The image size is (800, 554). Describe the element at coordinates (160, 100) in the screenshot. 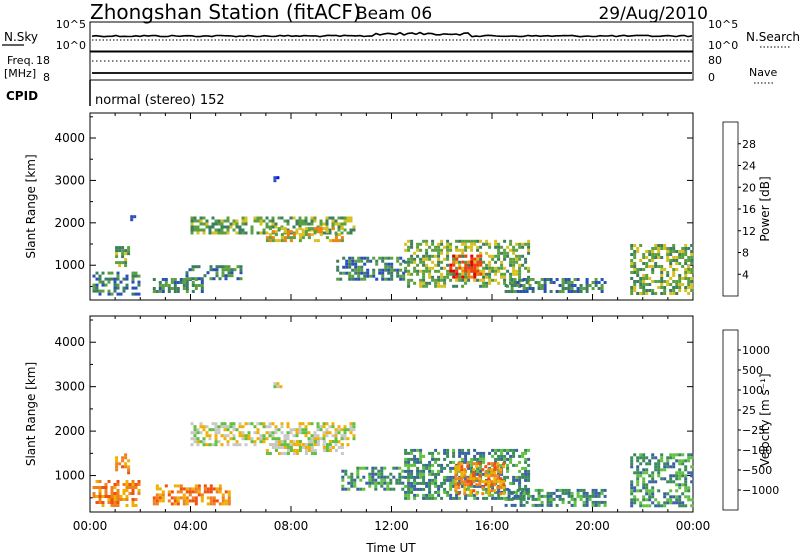

I see `cpid-value: normal (stereo) 152` at that location.